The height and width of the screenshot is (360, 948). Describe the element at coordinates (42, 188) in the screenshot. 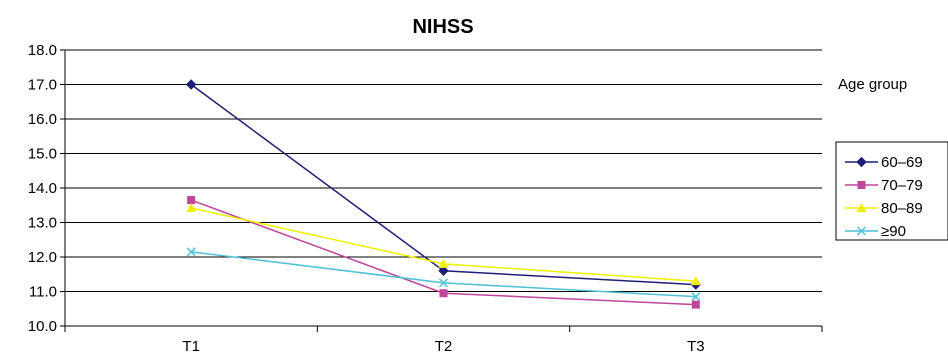

I see `y-tick-label: 14.0` at that location.